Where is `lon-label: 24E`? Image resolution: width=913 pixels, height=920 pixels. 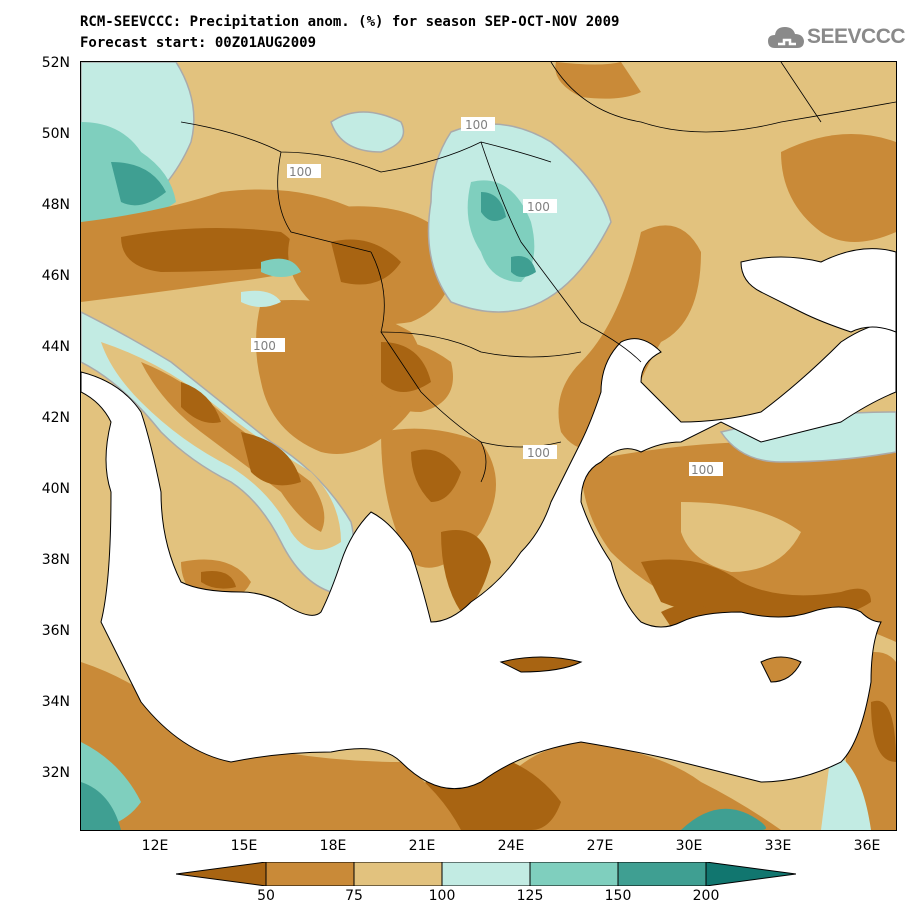 lon-label: 24E is located at coordinates (511, 846).